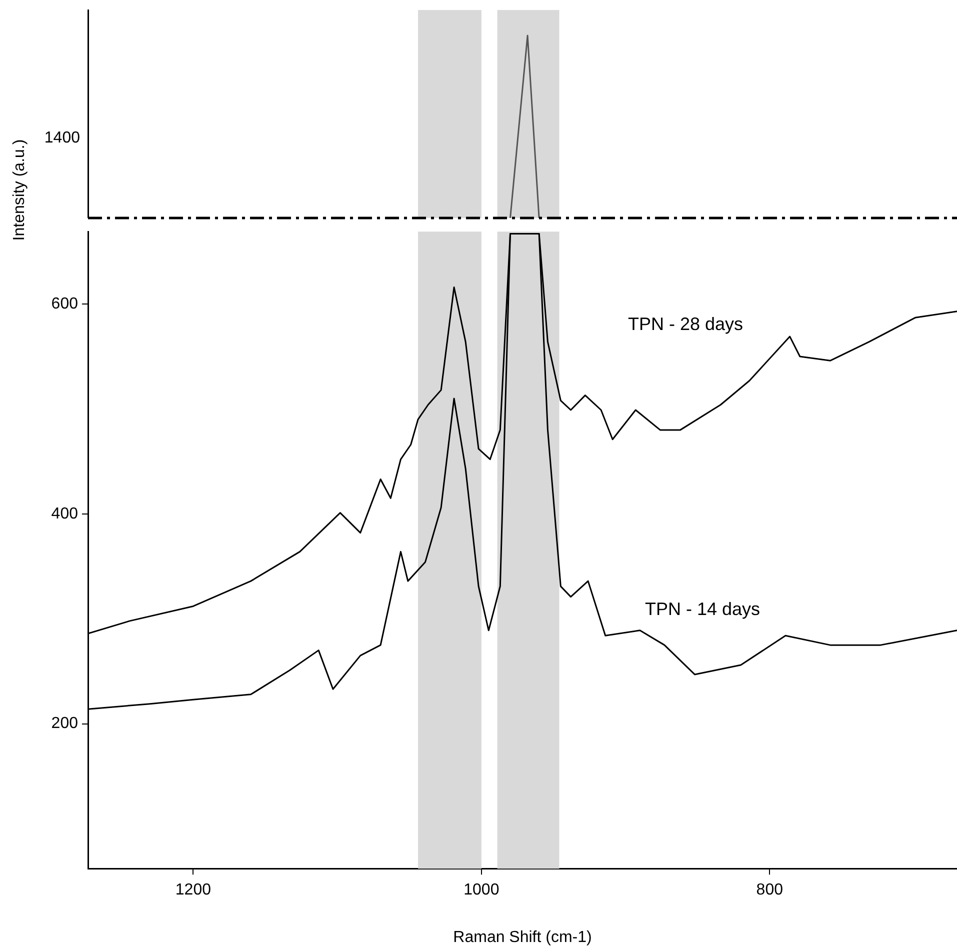 Image resolution: width=957 pixels, height=951 pixels. I want to click on y-tick-label: 400, so click(64, 513).